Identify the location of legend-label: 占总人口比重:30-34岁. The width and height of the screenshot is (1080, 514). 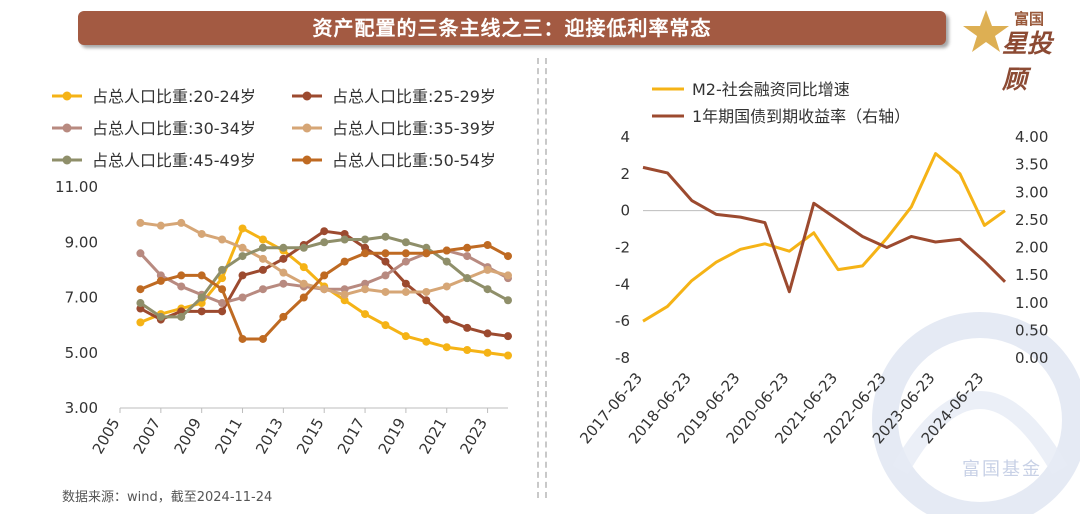
(174, 128).